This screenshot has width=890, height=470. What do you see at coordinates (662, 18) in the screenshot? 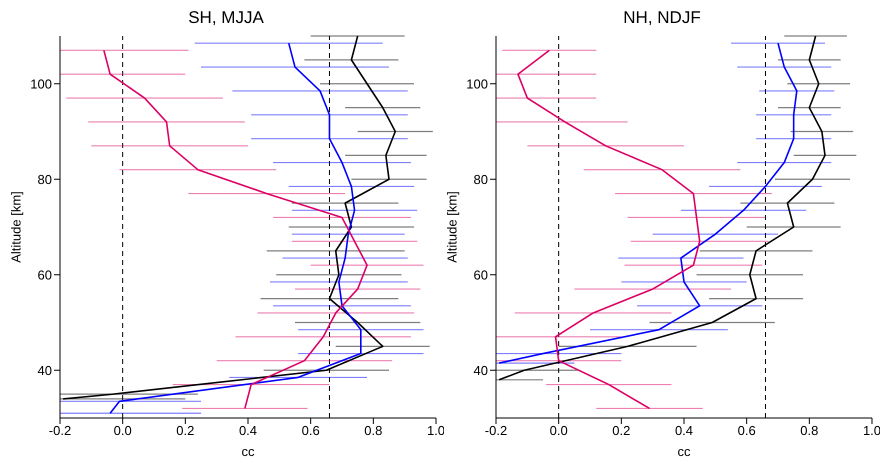
I see `chart-title: NH, NDJF` at bounding box center [662, 18].